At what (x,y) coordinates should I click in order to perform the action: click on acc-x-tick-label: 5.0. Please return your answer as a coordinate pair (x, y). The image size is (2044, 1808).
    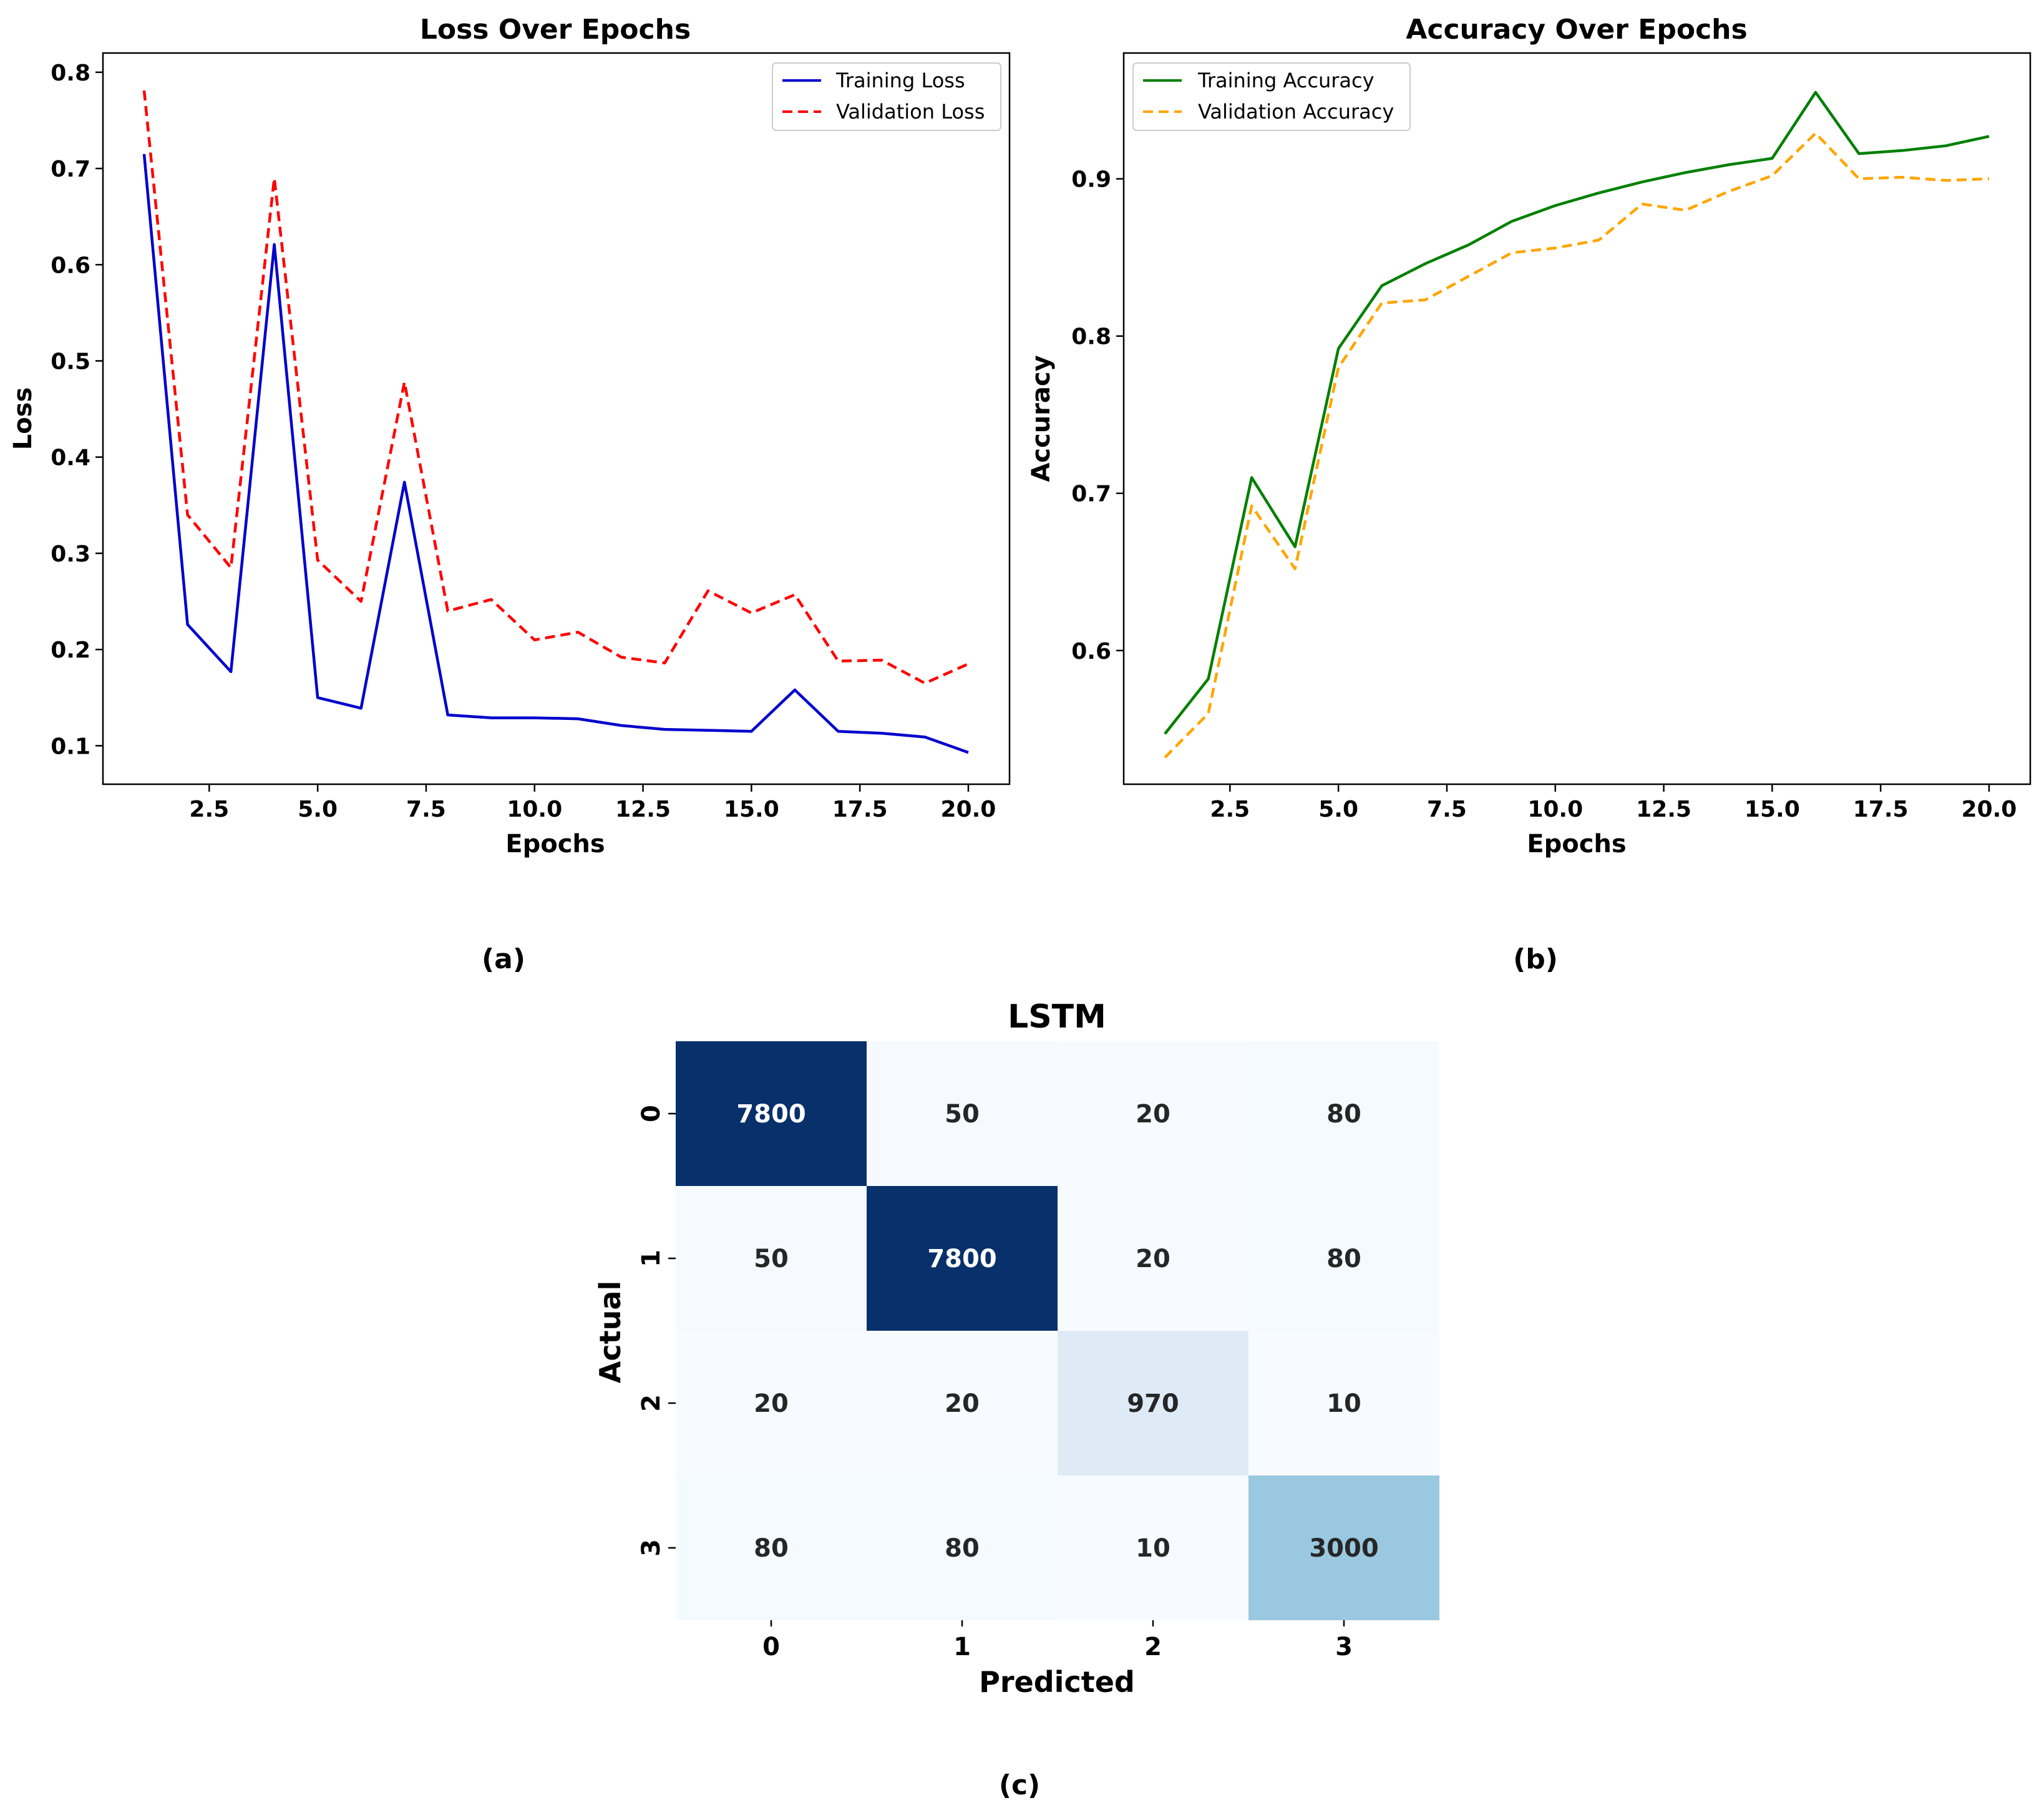
    Looking at the image, I should click on (1338, 809).